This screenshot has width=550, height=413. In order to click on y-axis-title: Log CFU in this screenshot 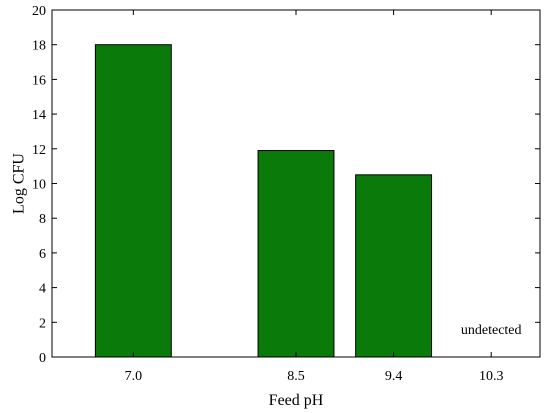, I will do `click(19, 183)`.